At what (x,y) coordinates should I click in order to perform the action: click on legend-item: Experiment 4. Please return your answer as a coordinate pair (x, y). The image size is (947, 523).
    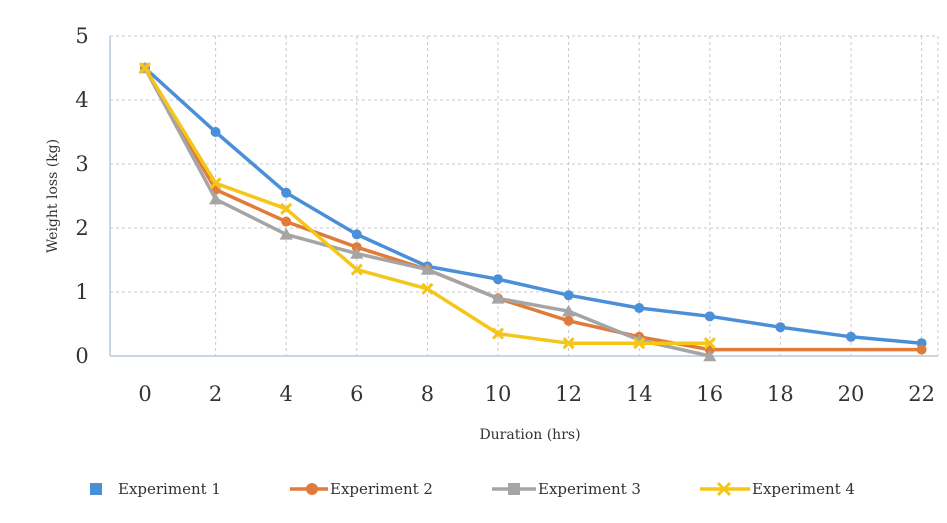
    Looking at the image, I should click on (777, 489).